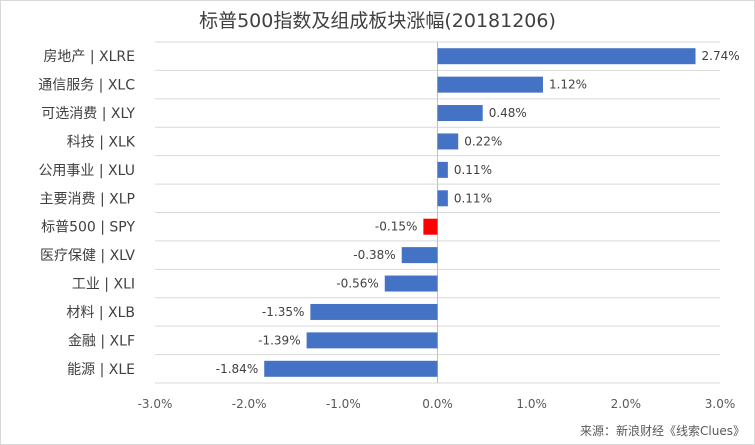 This screenshot has width=755, height=445. Describe the element at coordinates (662, 431) in the screenshot. I see `source-note: 来源：新浪财经《线索Clues》` at that location.